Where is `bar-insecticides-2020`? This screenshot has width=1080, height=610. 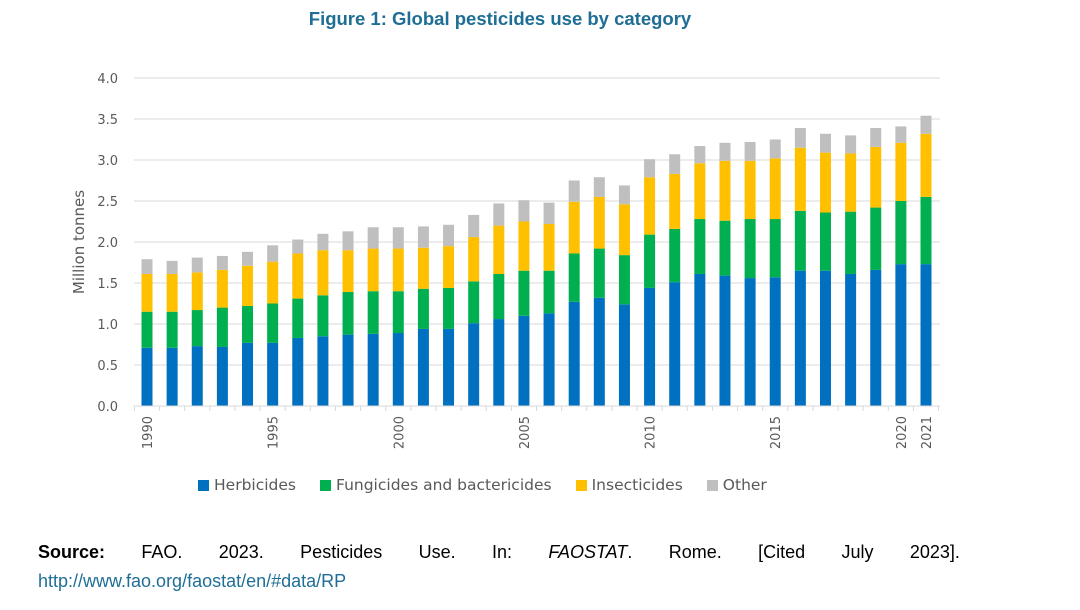 bar-insecticides-2020 is located at coordinates (901, 171).